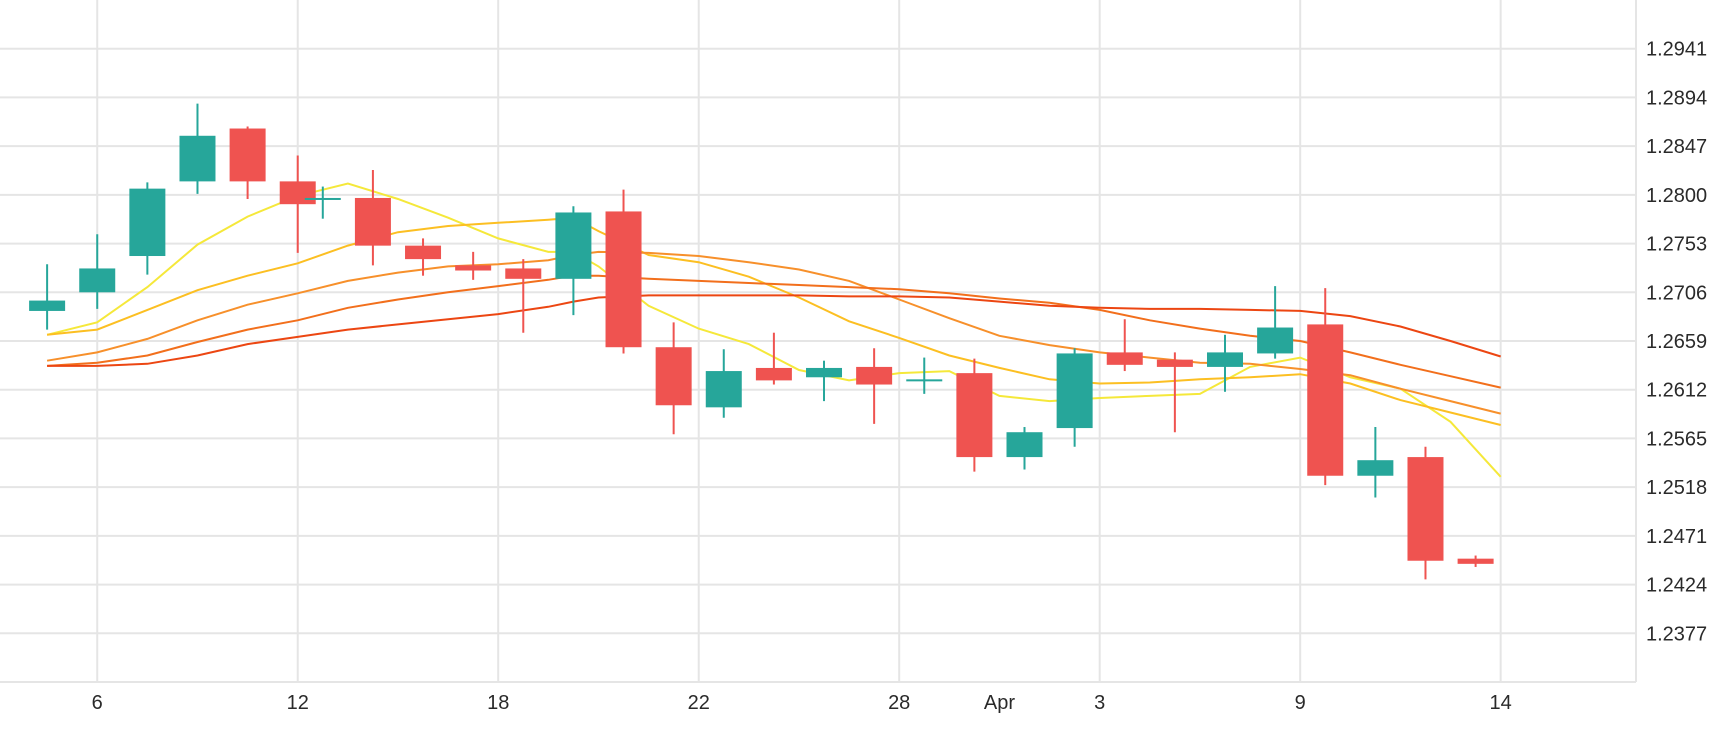 The image size is (1730, 730). What do you see at coordinates (1676, 196) in the screenshot?
I see `y-tick-label: 1.2800` at bounding box center [1676, 196].